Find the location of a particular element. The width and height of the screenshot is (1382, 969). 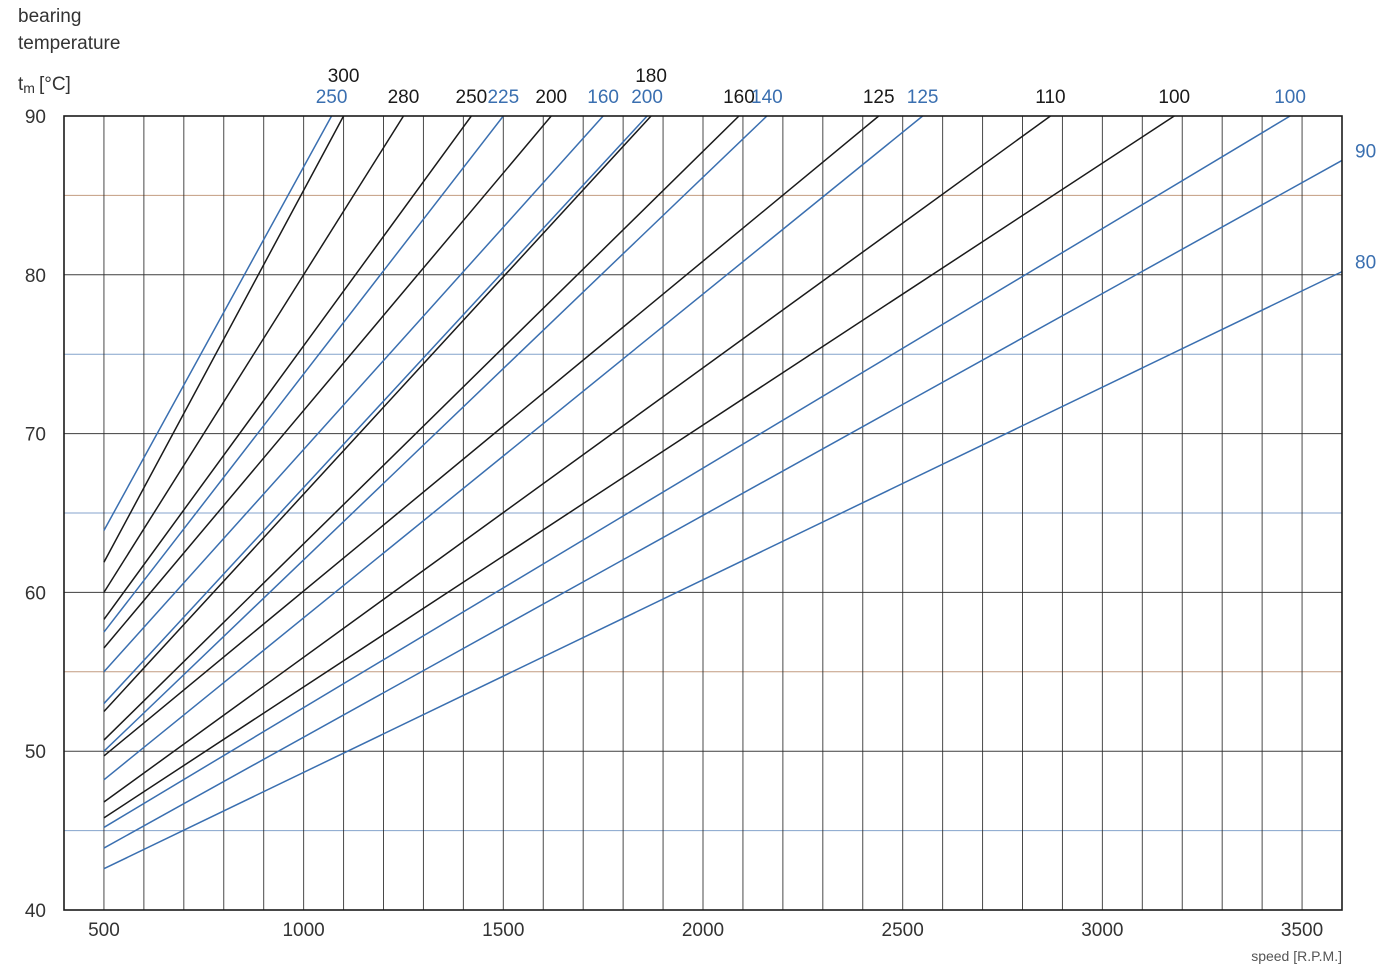

series-label: 90 is located at coordinates (1365, 151).